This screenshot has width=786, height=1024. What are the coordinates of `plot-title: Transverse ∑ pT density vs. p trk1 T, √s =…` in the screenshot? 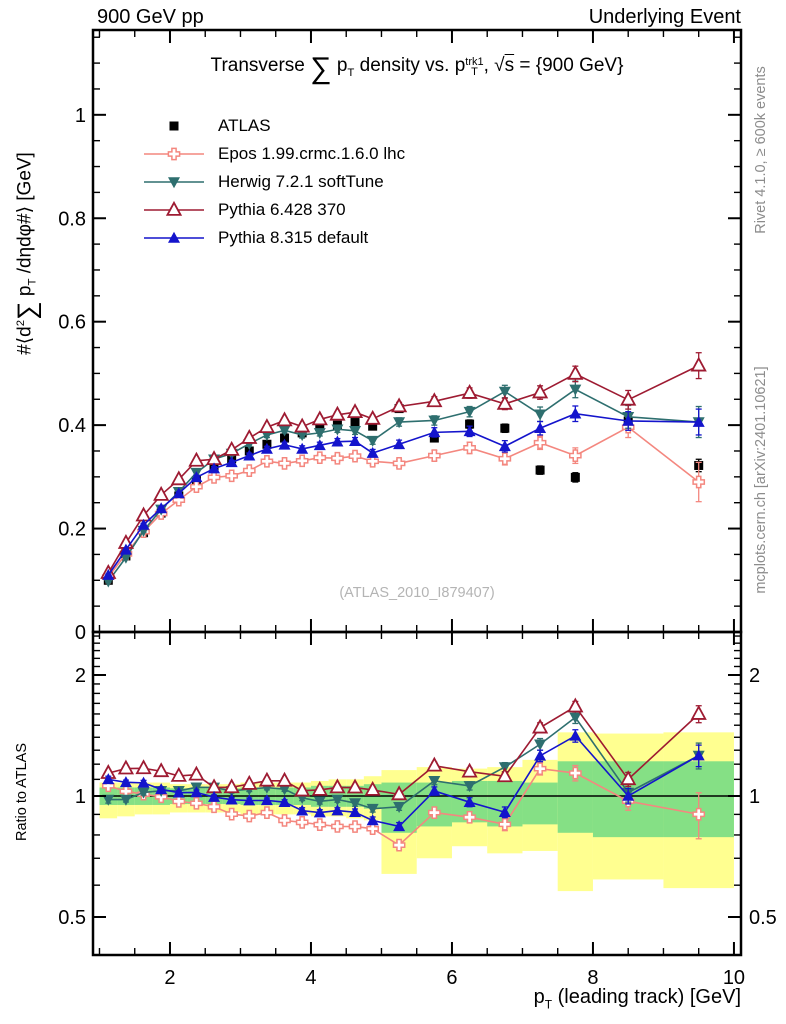 It's located at (417, 69).